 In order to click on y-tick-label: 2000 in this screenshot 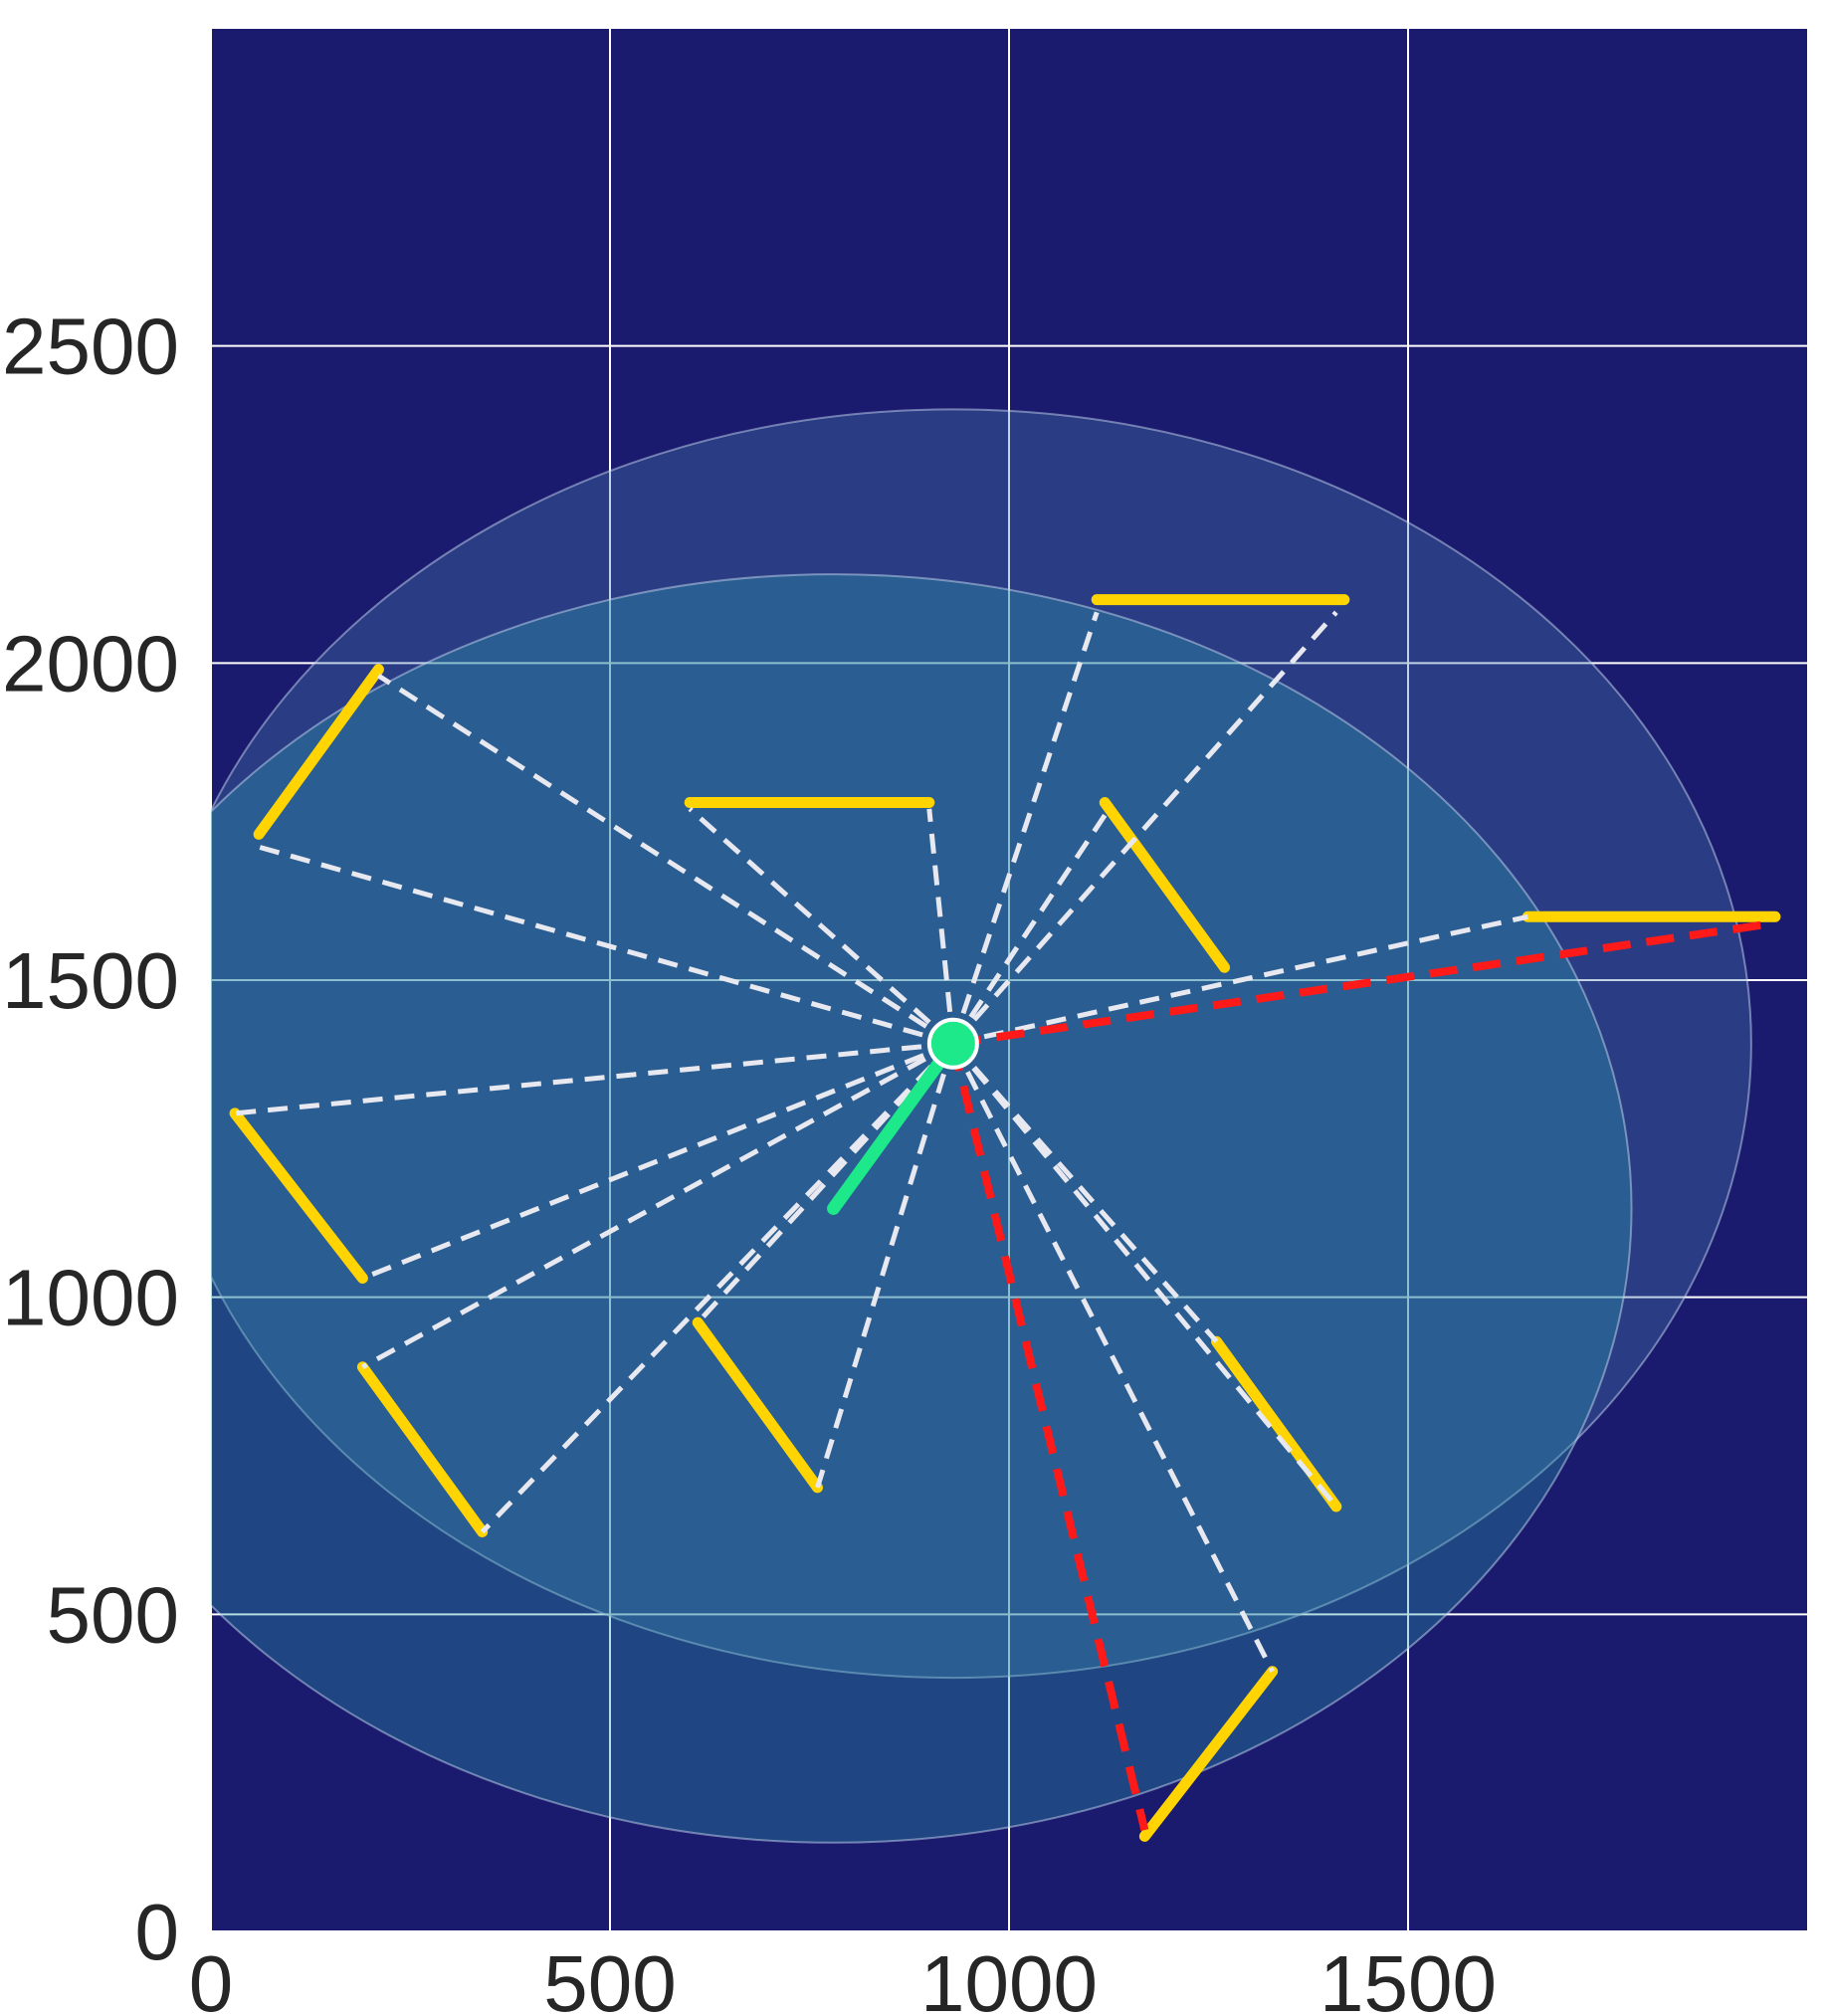, I will do `click(90, 663)`.